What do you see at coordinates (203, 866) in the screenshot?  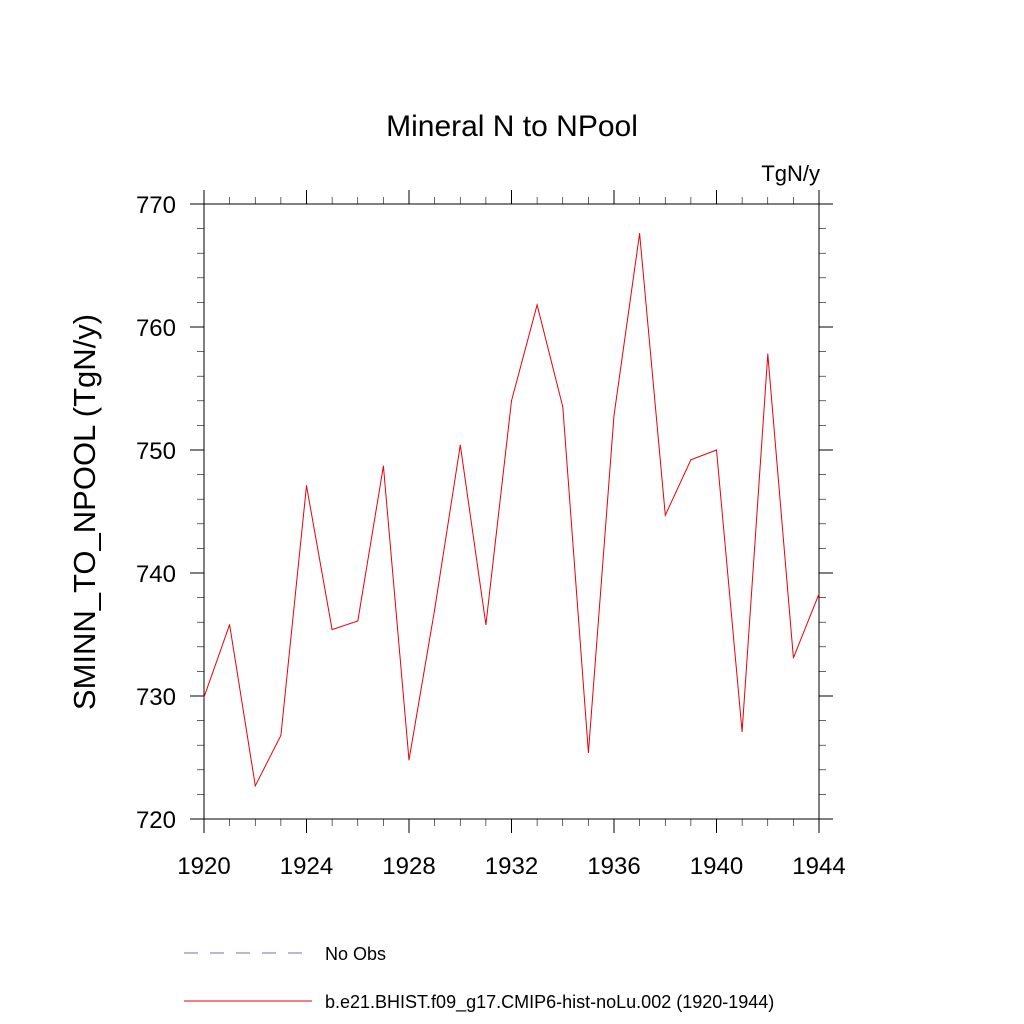 I see `x-tick-label: 1920` at bounding box center [203, 866].